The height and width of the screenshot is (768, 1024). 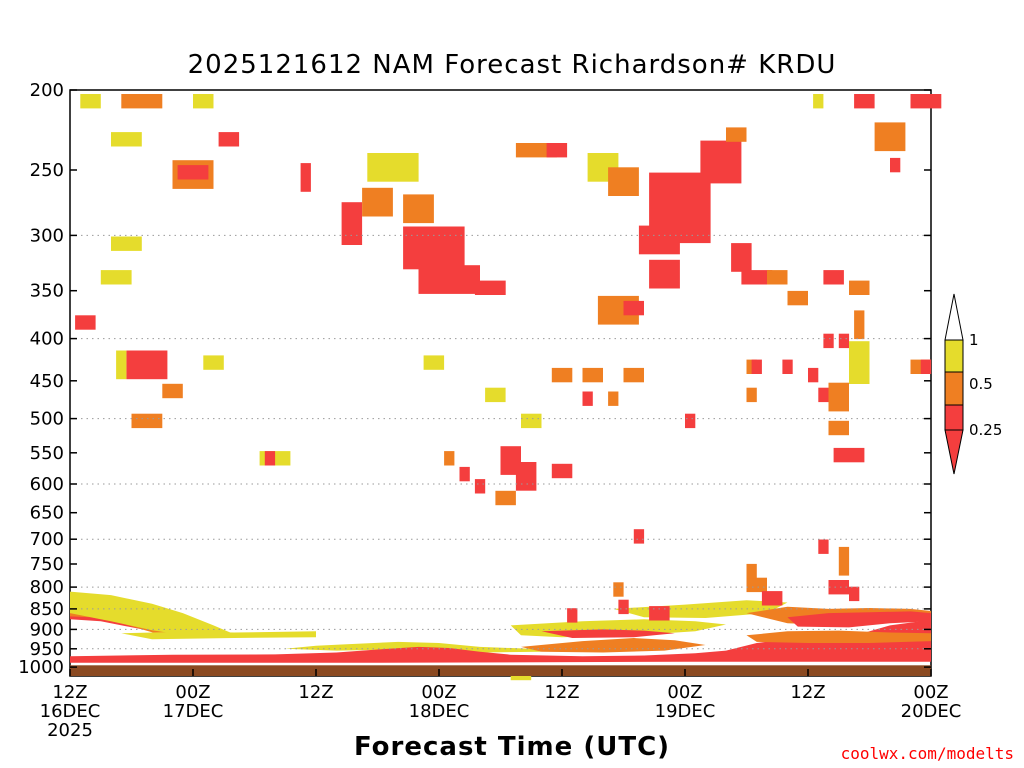 What do you see at coordinates (47, 170) in the screenshot?
I see `y-tick-label-250: 250` at bounding box center [47, 170].